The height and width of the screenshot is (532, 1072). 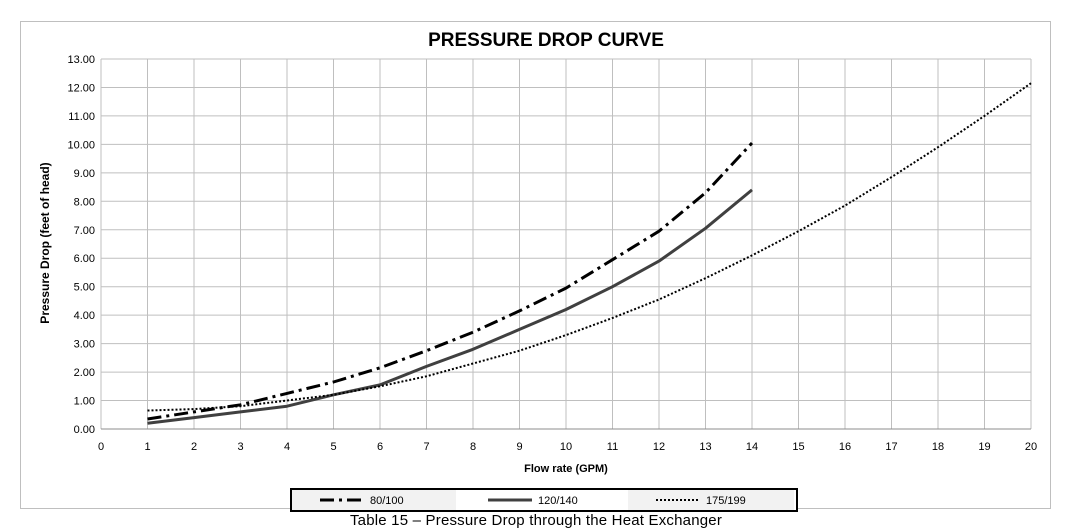 I want to click on y-tick-label: 7.00, so click(x=84, y=231).